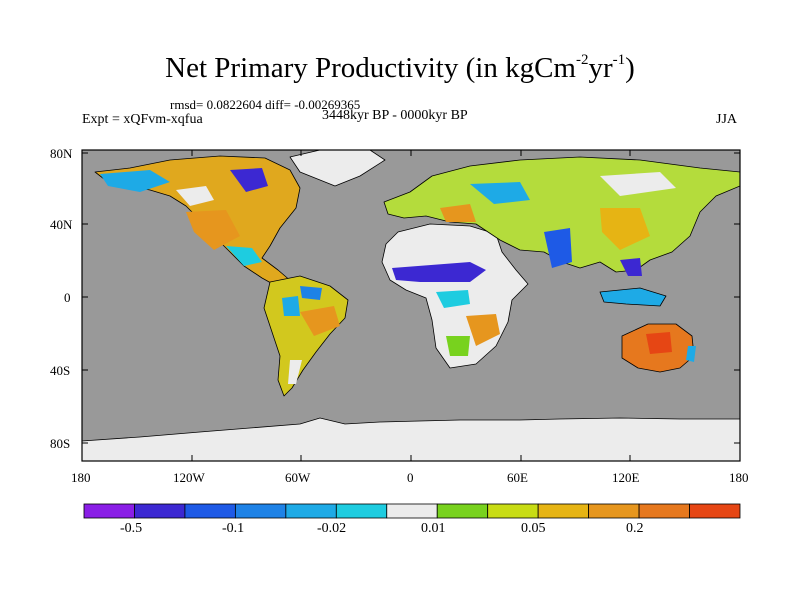  Describe the element at coordinates (189, 477) in the screenshot. I see `lon-label-120w: 120W` at that location.